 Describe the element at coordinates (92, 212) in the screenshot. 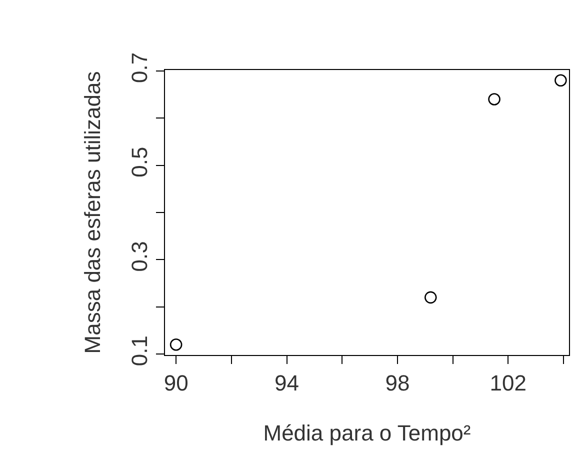

I see `y-axis-title: Massa das esferas utilizadas` at that location.